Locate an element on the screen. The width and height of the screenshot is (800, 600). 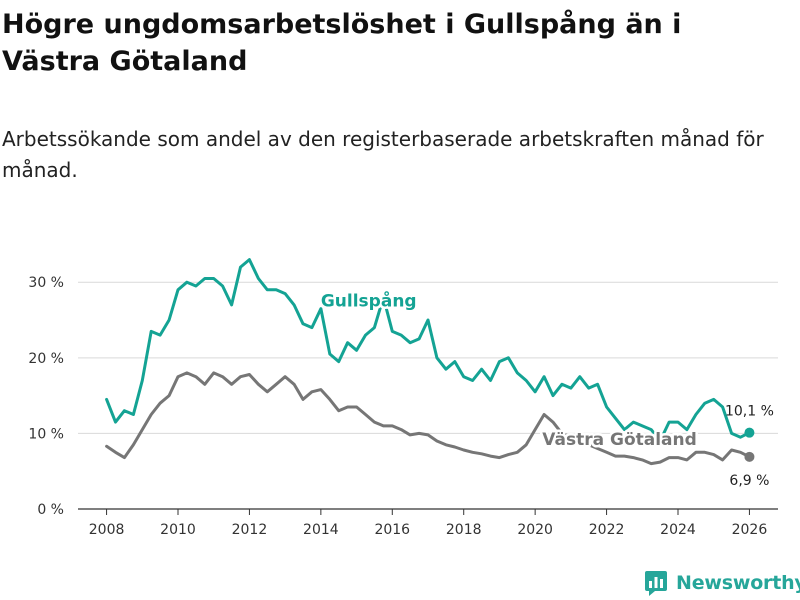
y-tick-label: 10 % is located at coordinates (46, 434).